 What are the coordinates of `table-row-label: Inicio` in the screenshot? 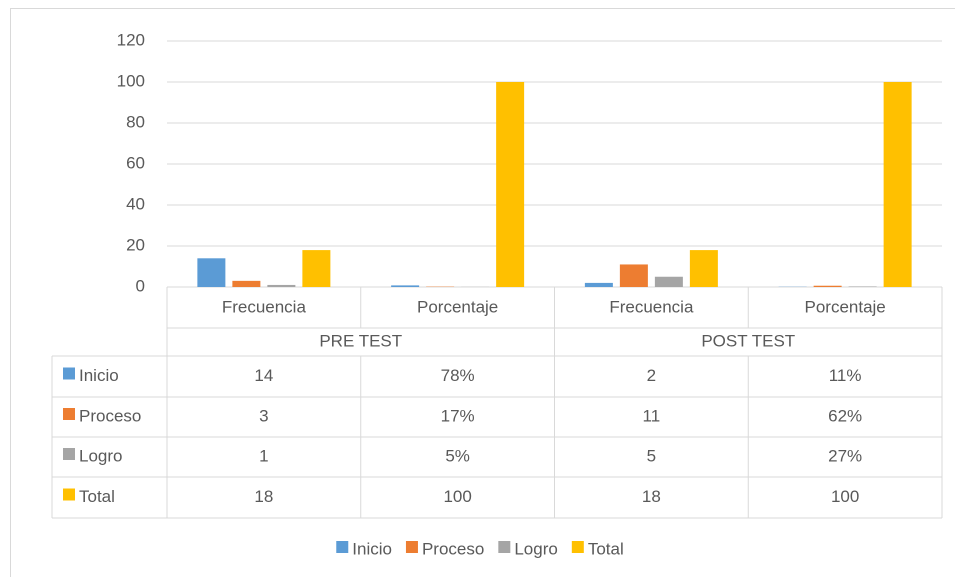 It's located at (99, 375).